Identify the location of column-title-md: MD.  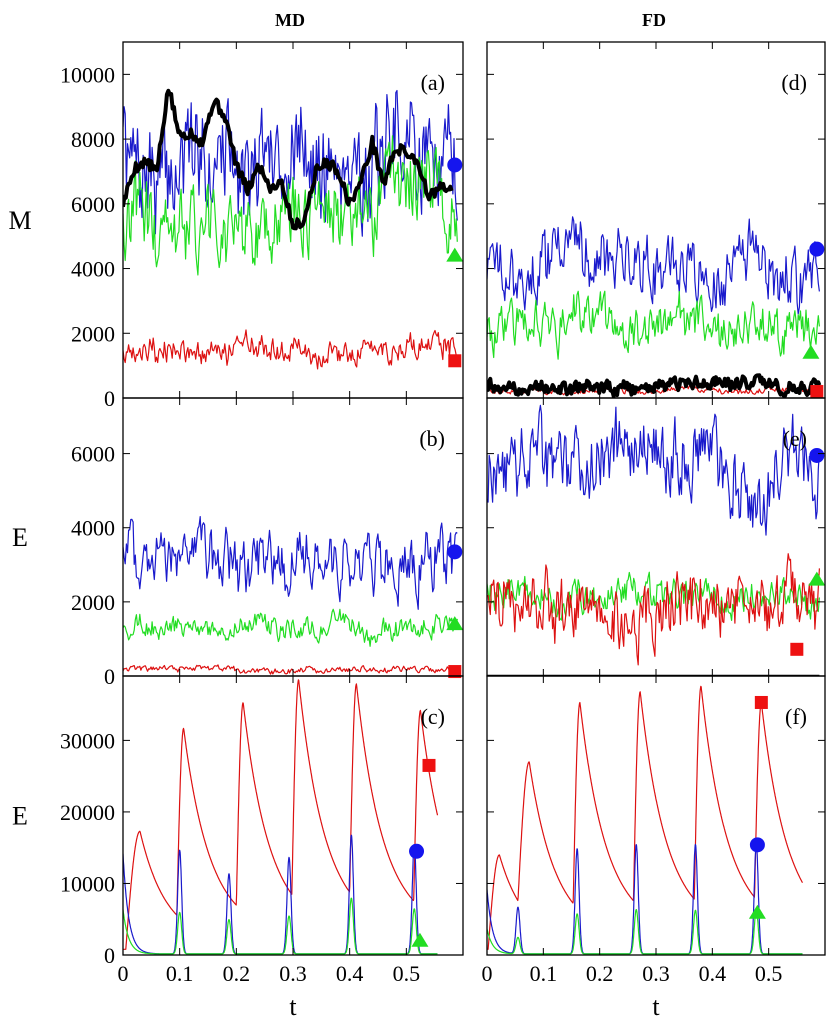
(290, 20).